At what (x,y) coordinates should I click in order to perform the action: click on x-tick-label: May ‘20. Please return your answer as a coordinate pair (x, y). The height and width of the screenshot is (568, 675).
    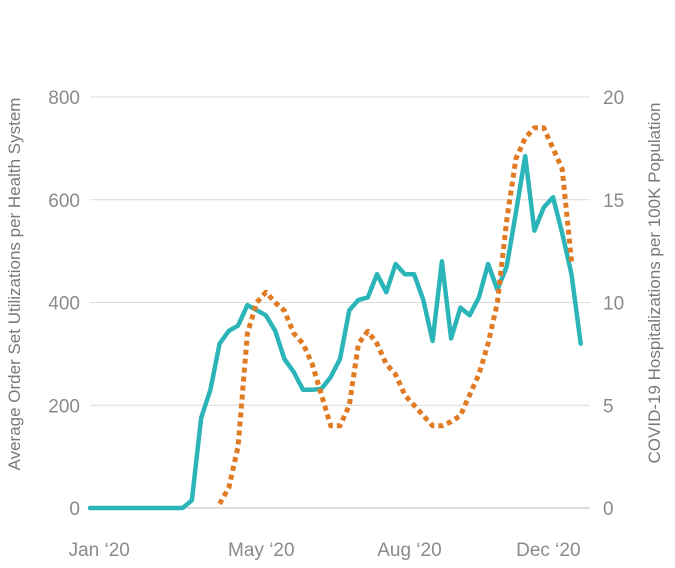
    Looking at the image, I should click on (261, 550).